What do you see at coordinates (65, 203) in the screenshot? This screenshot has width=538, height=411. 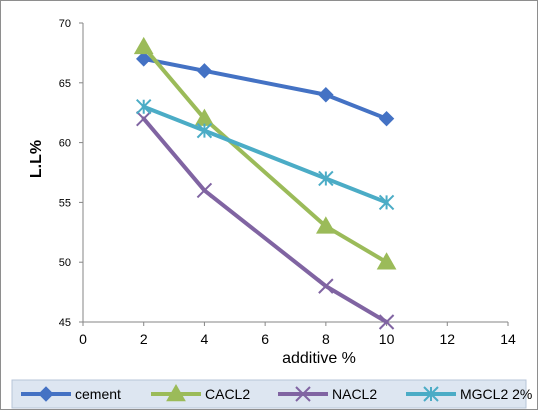 I see `y-tick-label: 55` at bounding box center [65, 203].